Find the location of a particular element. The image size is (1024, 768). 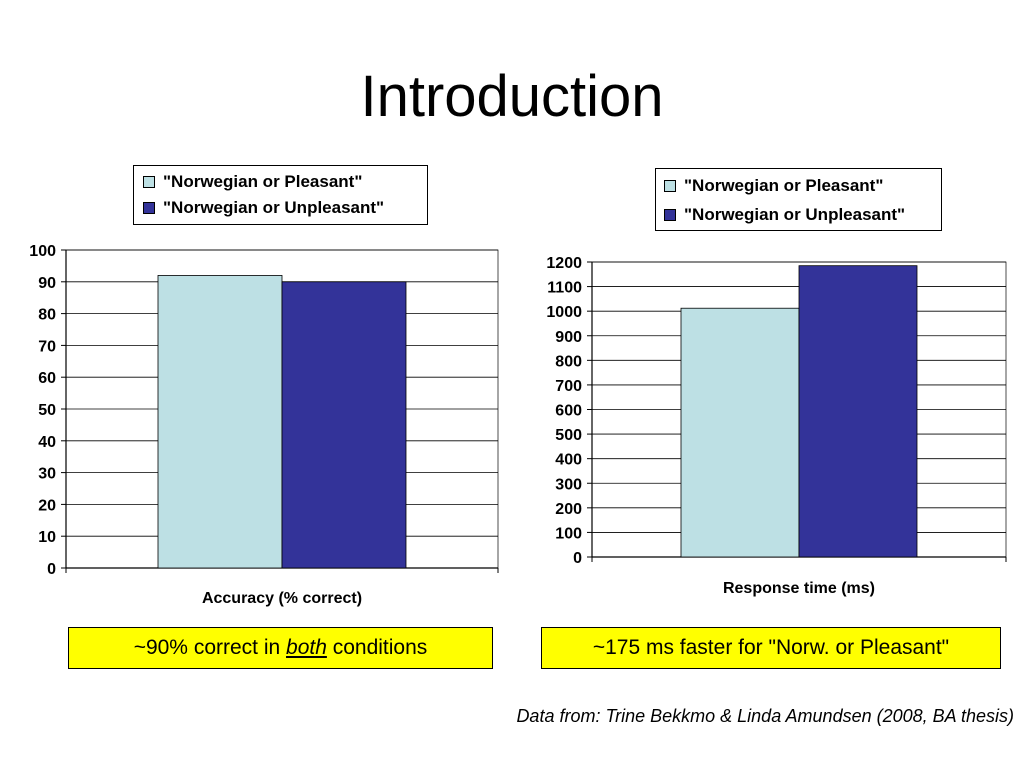

x-axis-label: Accuracy (% correct) is located at coordinates (282, 598).